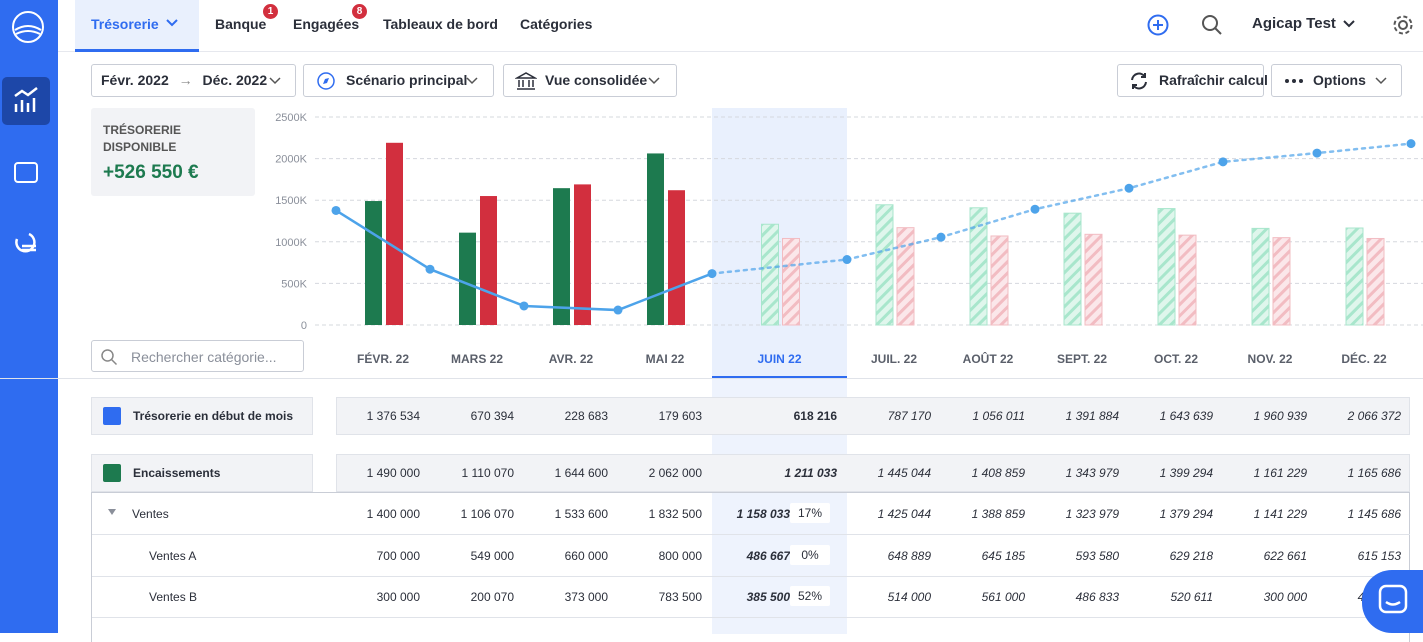 This screenshot has height=642, width=1423. I want to click on cell: 1 490 000, so click(393, 473).